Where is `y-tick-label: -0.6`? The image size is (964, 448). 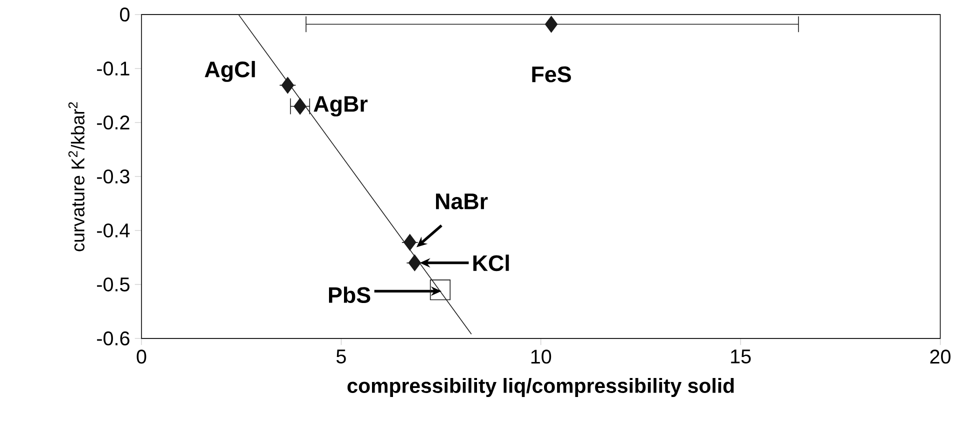 y-tick-label: -0.6 is located at coordinates (113, 339).